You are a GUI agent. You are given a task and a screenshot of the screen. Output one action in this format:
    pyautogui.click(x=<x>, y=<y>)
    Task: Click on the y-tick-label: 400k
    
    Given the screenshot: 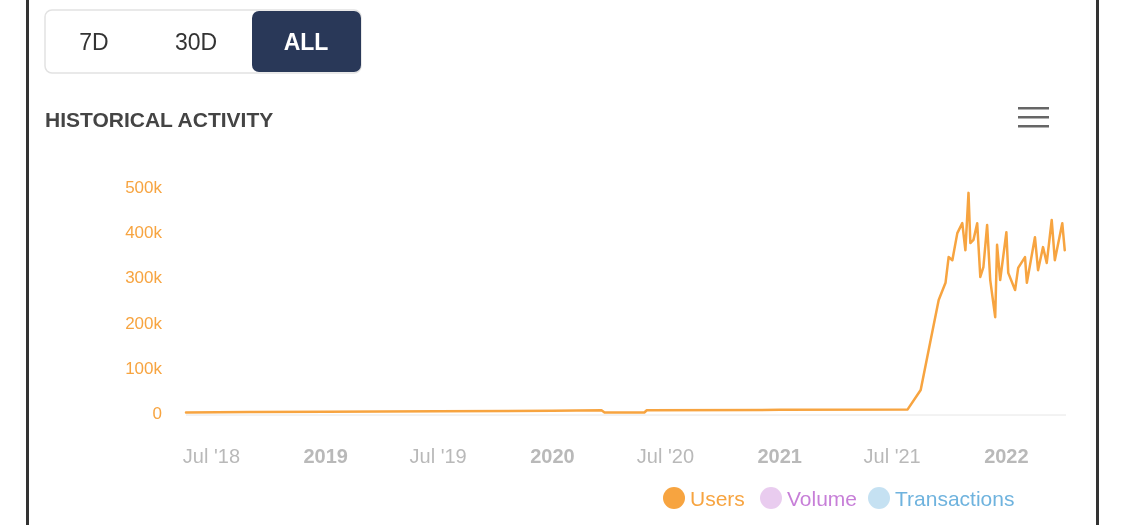 What is the action you would take?
    pyautogui.click(x=144, y=233)
    